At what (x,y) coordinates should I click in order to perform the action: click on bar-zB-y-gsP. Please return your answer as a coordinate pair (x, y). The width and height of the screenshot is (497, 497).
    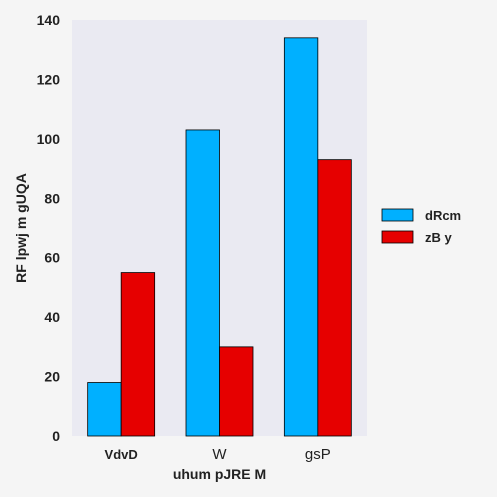
    Looking at the image, I should click on (334, 298).